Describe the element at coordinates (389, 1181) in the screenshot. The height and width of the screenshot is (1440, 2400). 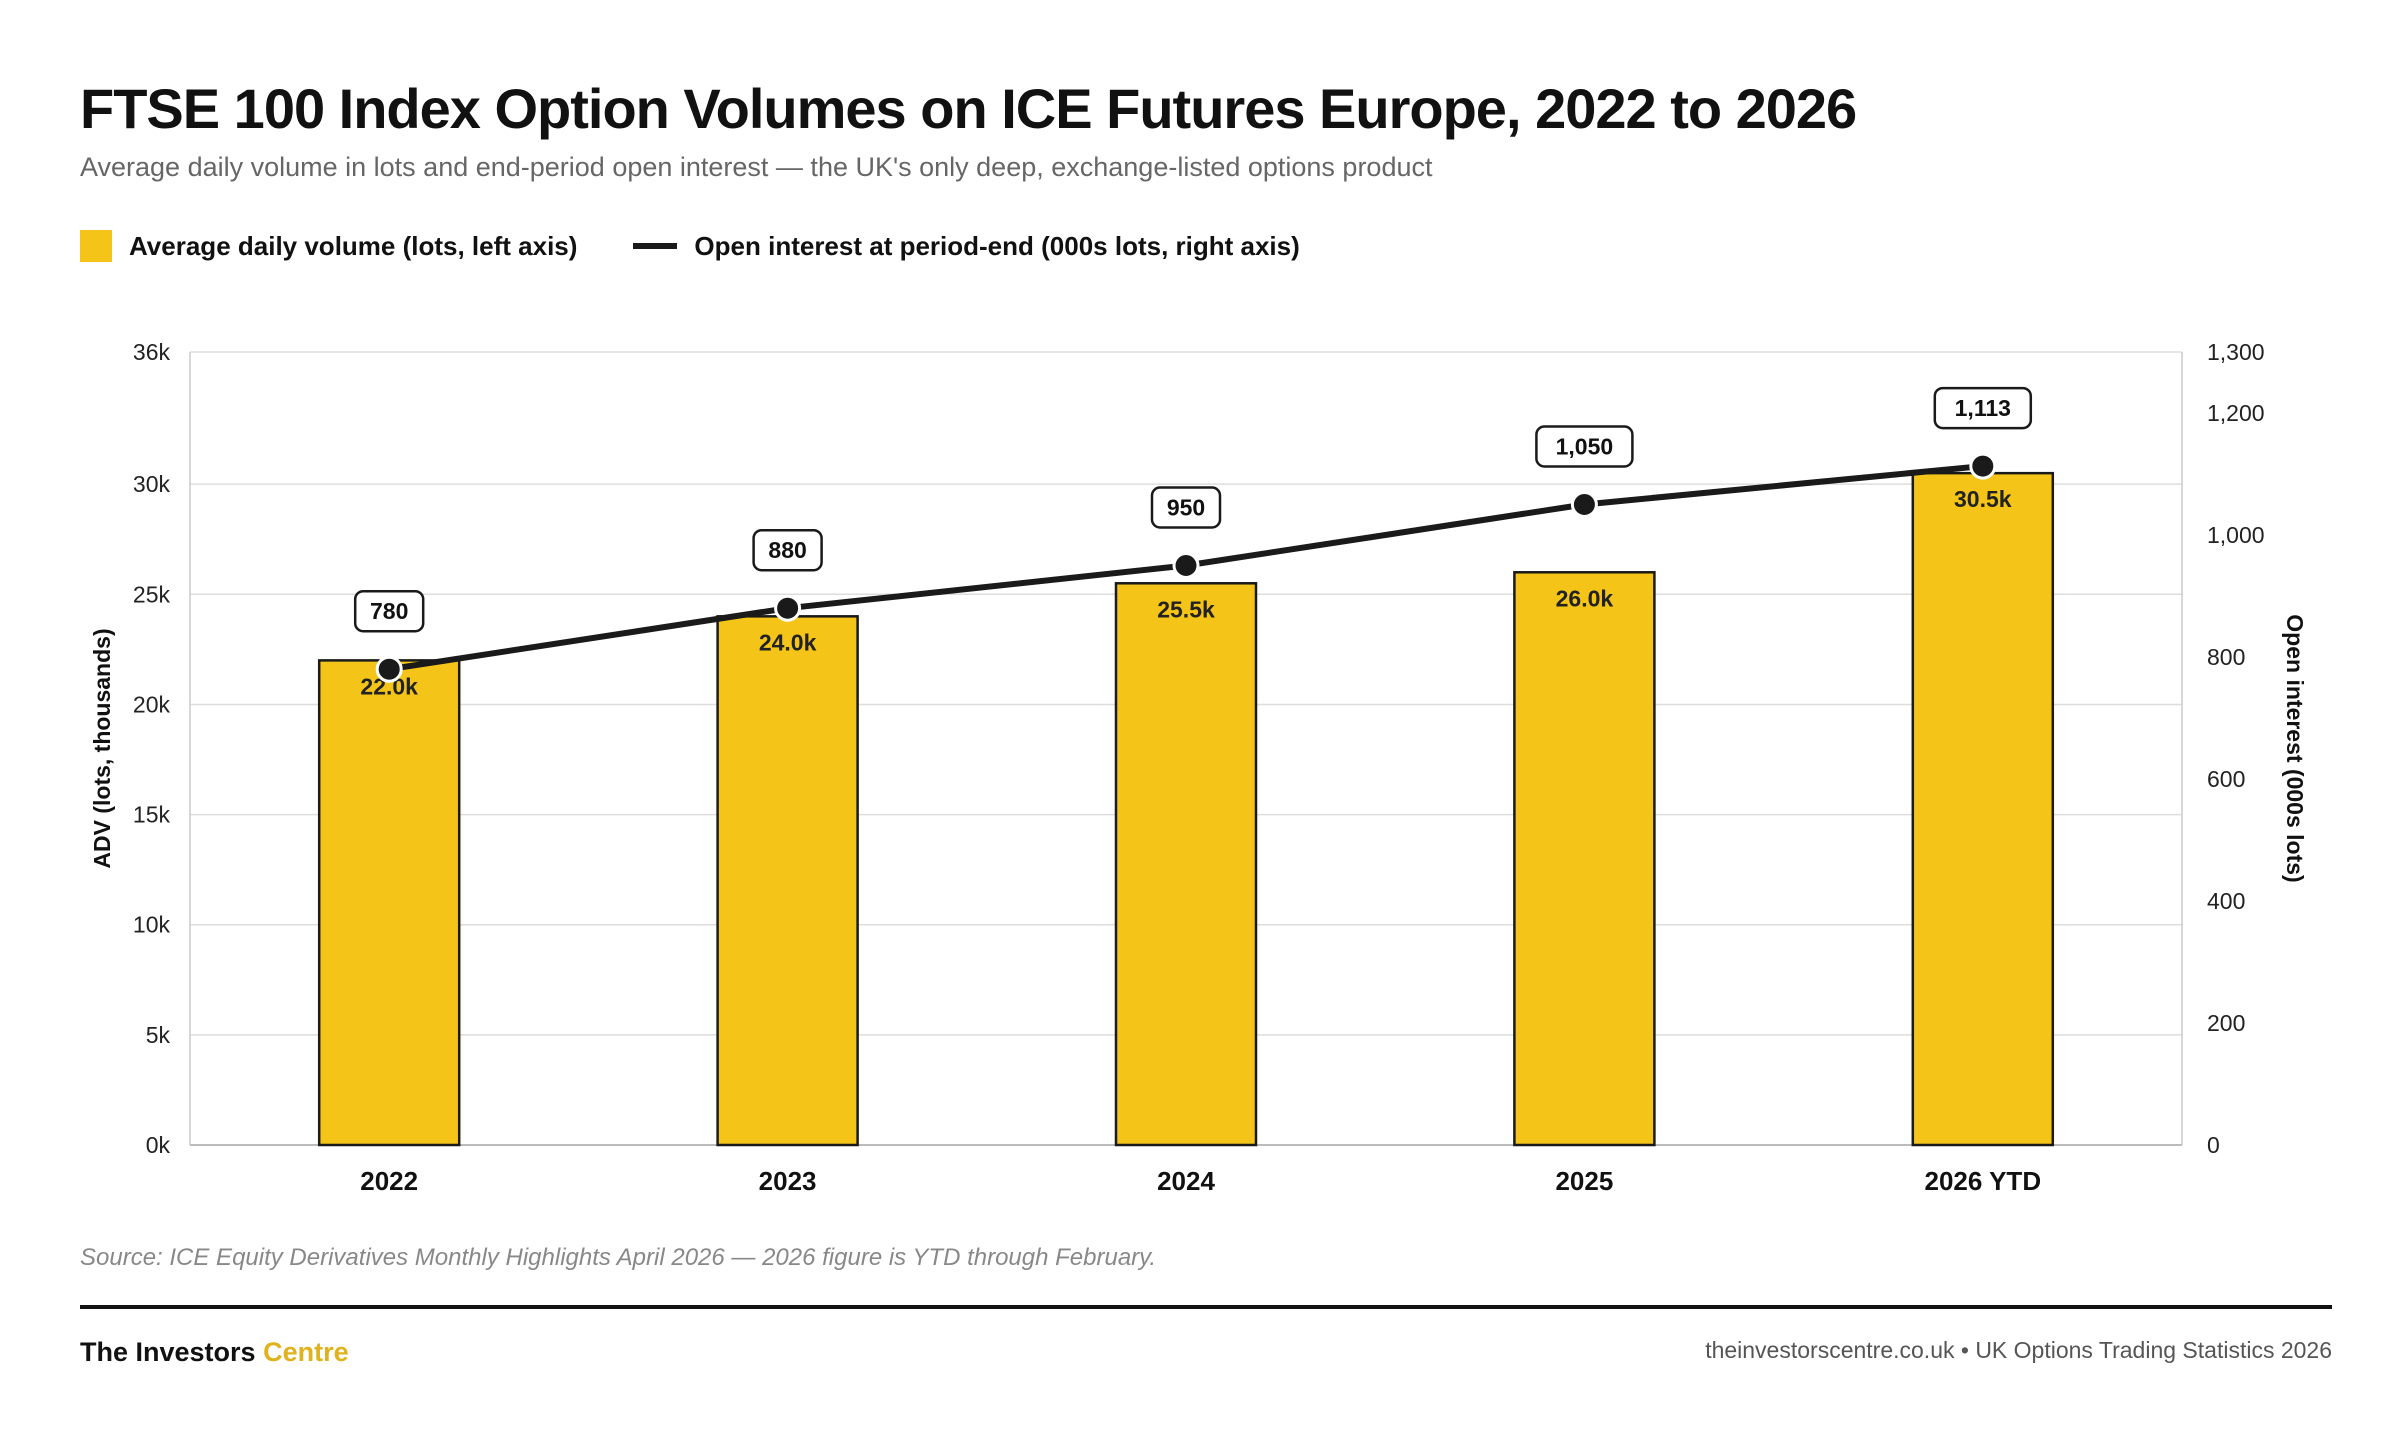
I see `x-tick-label: 2022` at that location.